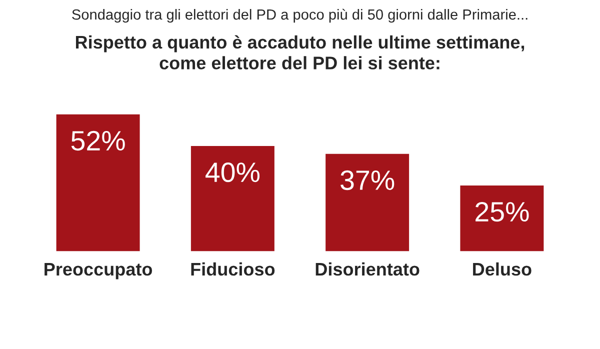  Describe the element at coordinates (367, 180) in the screenshot. I see `data-label: 37%` at that location.